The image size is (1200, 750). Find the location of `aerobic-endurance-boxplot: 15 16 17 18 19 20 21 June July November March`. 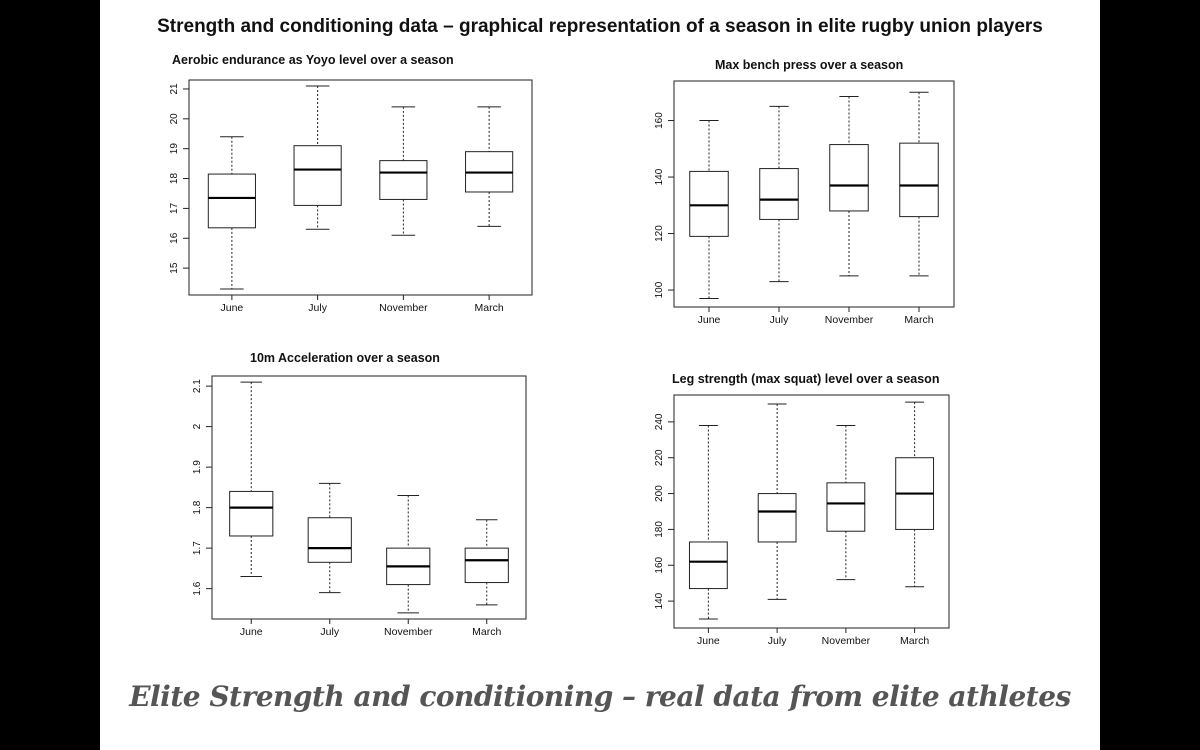

aerobic-endurance-boxplot: 15 16 17 18 19 20 21 June July November March is located at coordinates (351, 196).